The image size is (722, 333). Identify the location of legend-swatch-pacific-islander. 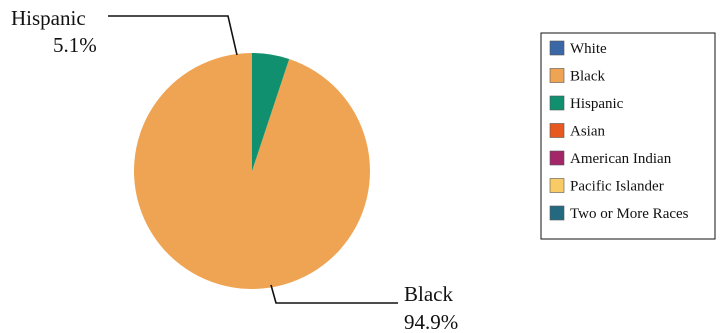
(557, 185).